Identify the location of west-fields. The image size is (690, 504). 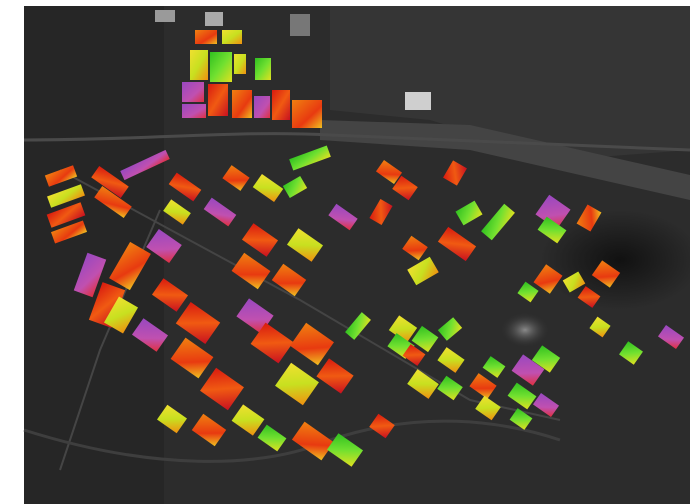
(107, 196).